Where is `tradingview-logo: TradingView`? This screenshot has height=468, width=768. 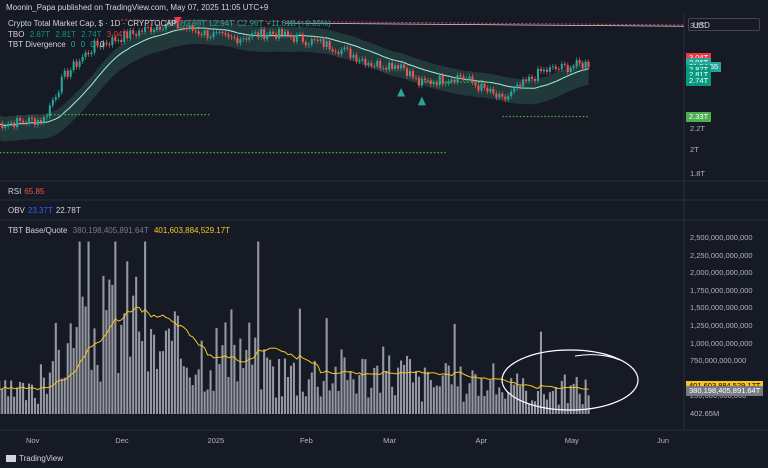
tradingview-logo: TradingView is located at coordinates (34, 458).